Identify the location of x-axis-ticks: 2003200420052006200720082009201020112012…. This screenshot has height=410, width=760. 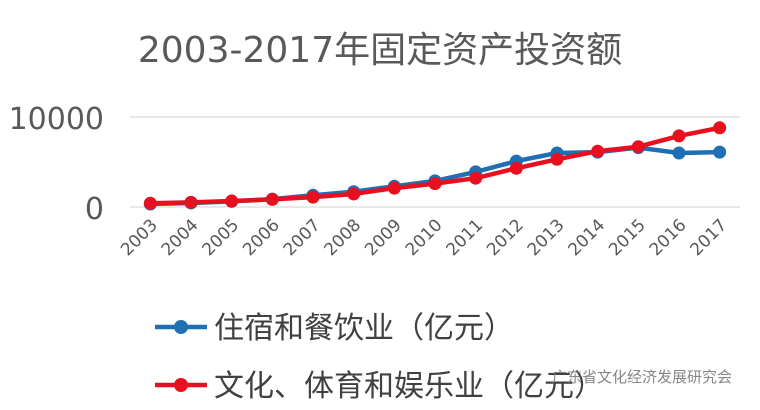
(424, 237).